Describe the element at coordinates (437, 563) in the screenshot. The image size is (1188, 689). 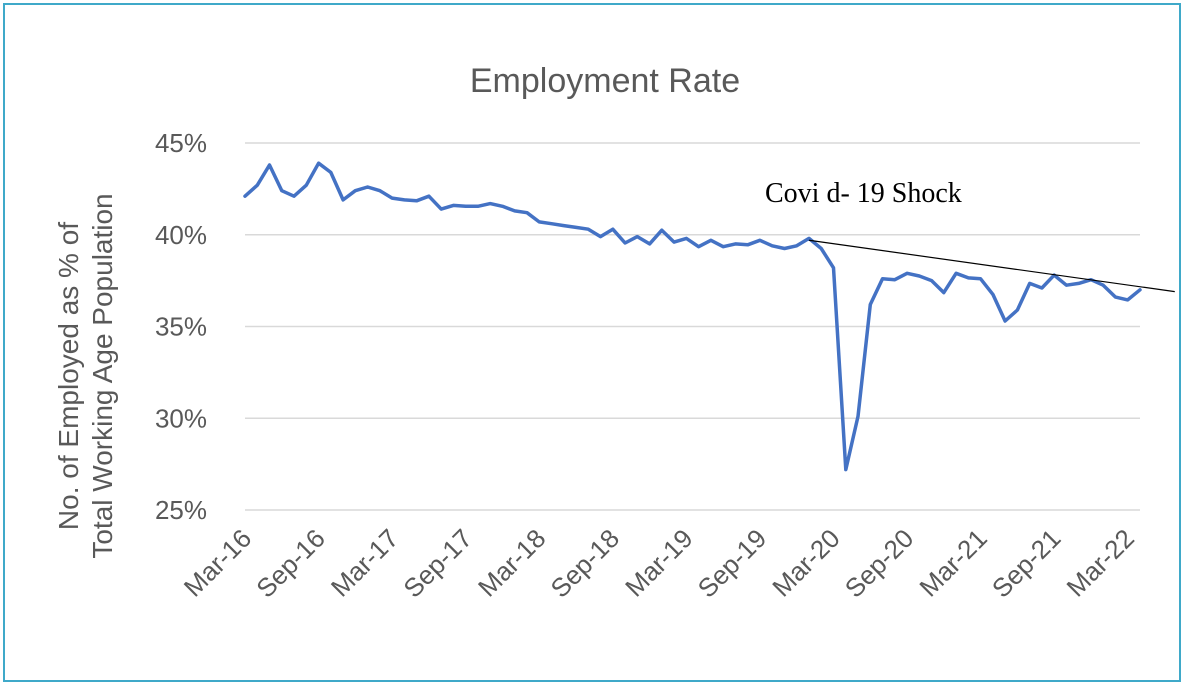
I see `x-tick-label: Sep-17` at that location.